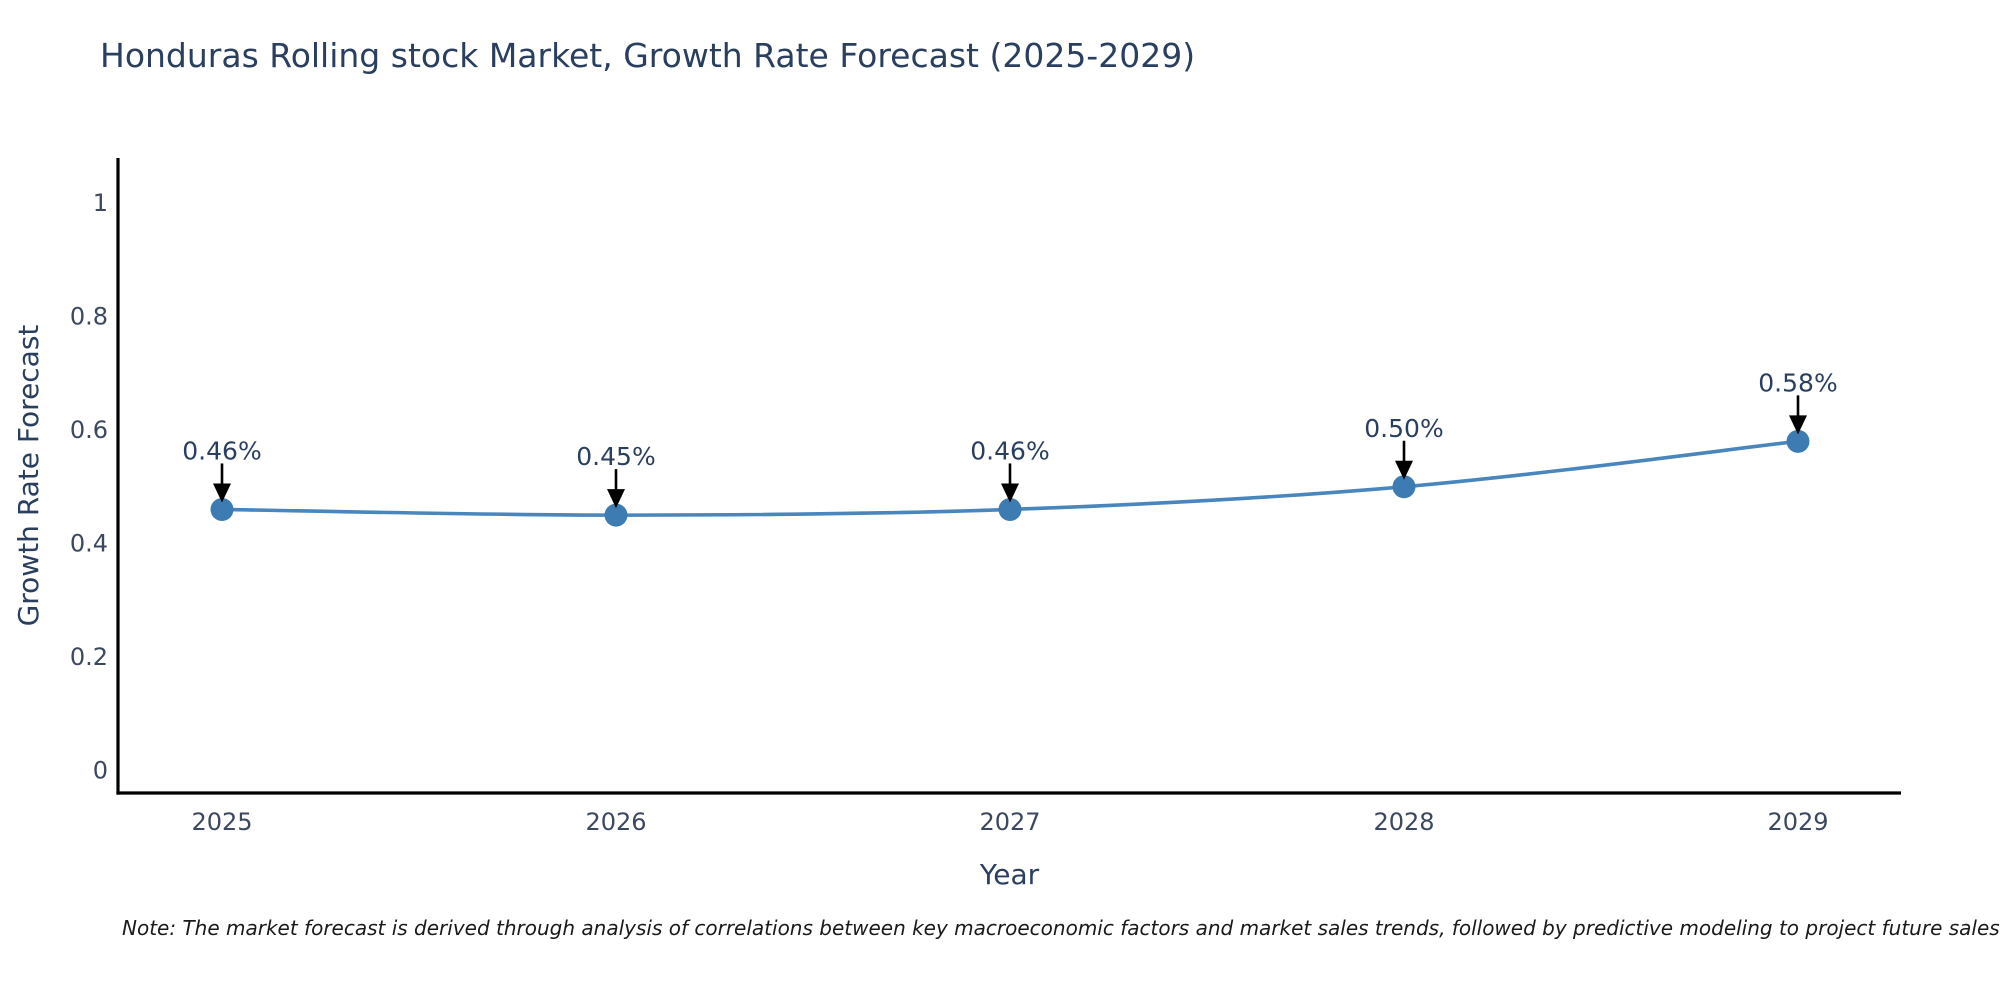 This screenshot has height=1000, width=2000. I want to click on data-point-group: 0.58%, so click(1798, 410).